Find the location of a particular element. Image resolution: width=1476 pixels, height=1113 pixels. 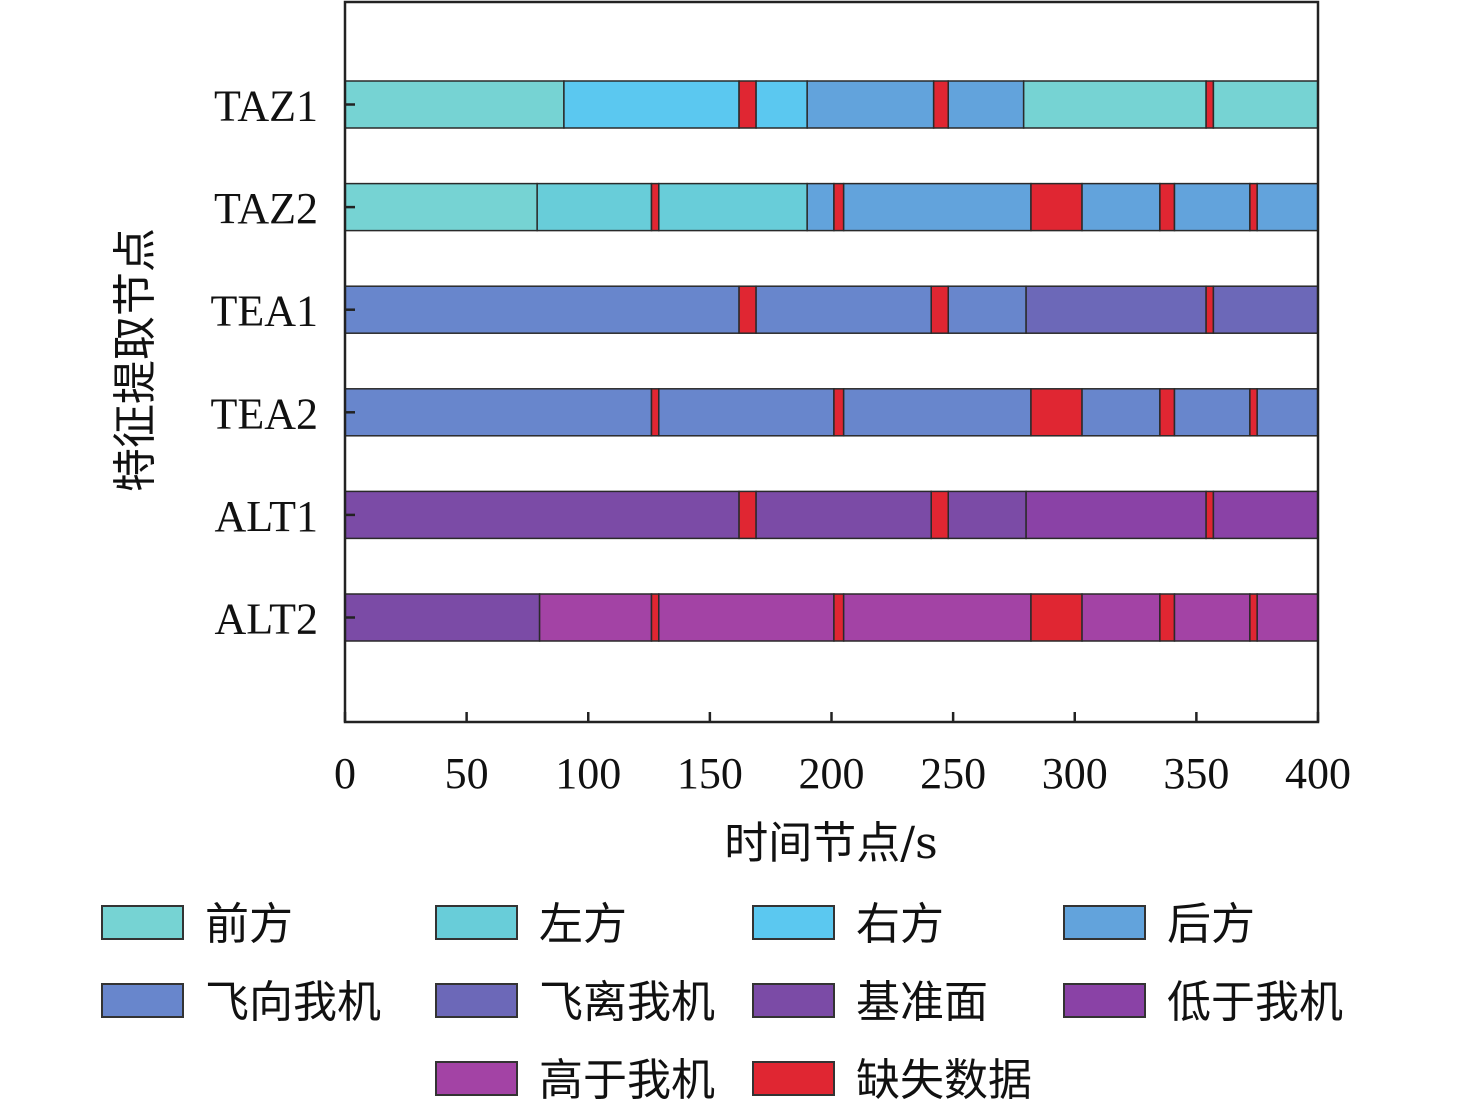

x-tick-label: 150 is located at coordinates (710, 773).